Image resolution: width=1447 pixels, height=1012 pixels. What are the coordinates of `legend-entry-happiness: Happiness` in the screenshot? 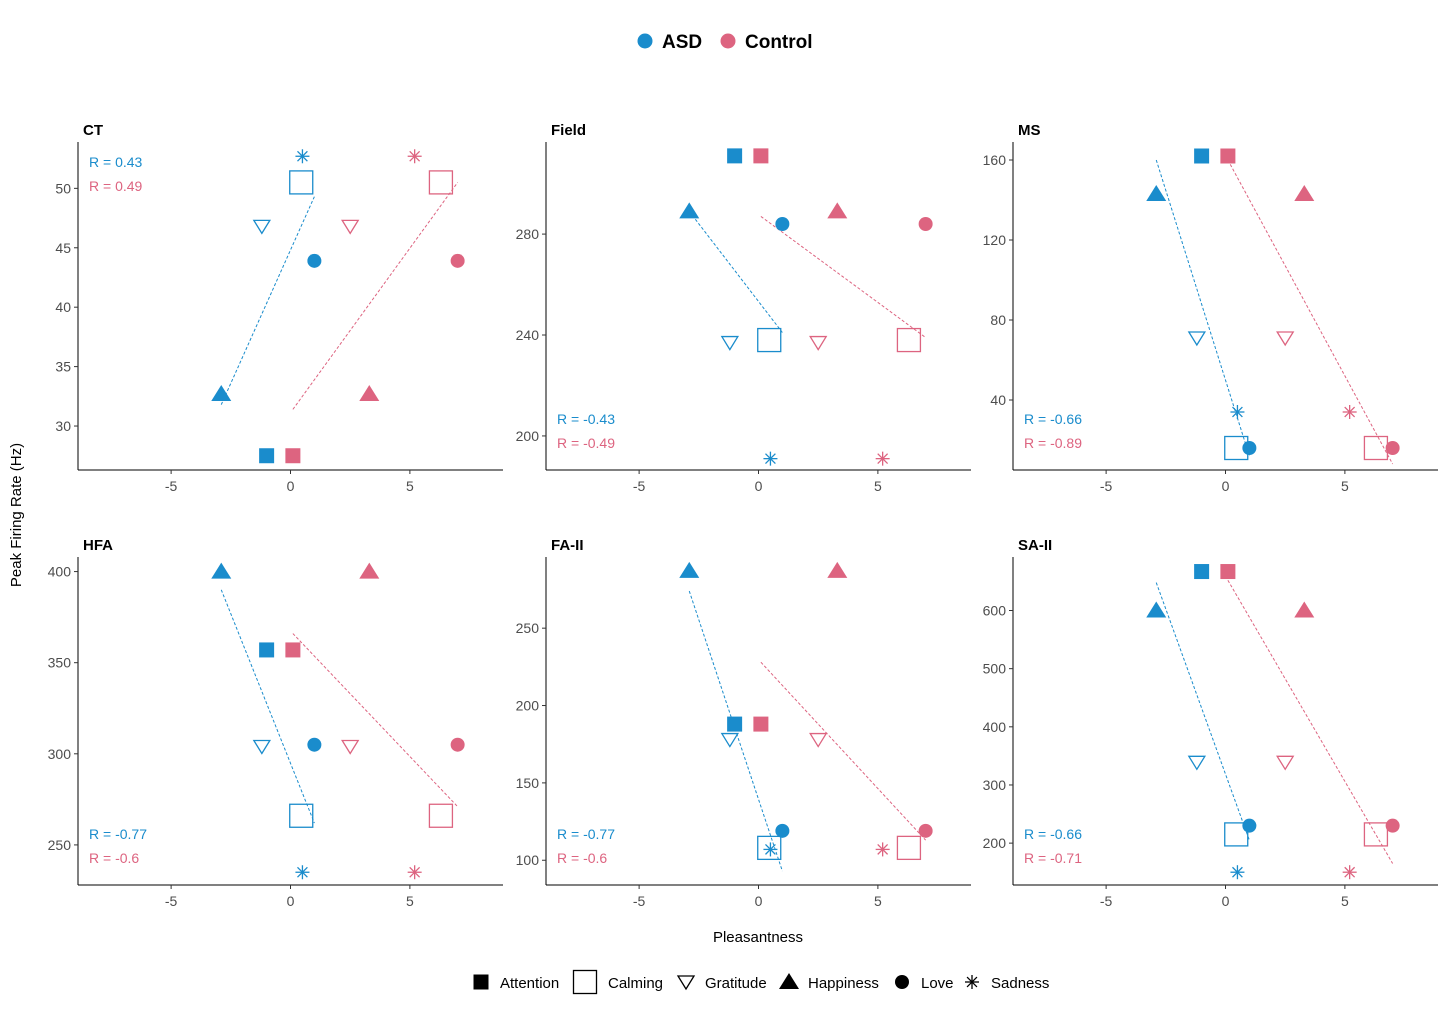 It's located at (829, 982).